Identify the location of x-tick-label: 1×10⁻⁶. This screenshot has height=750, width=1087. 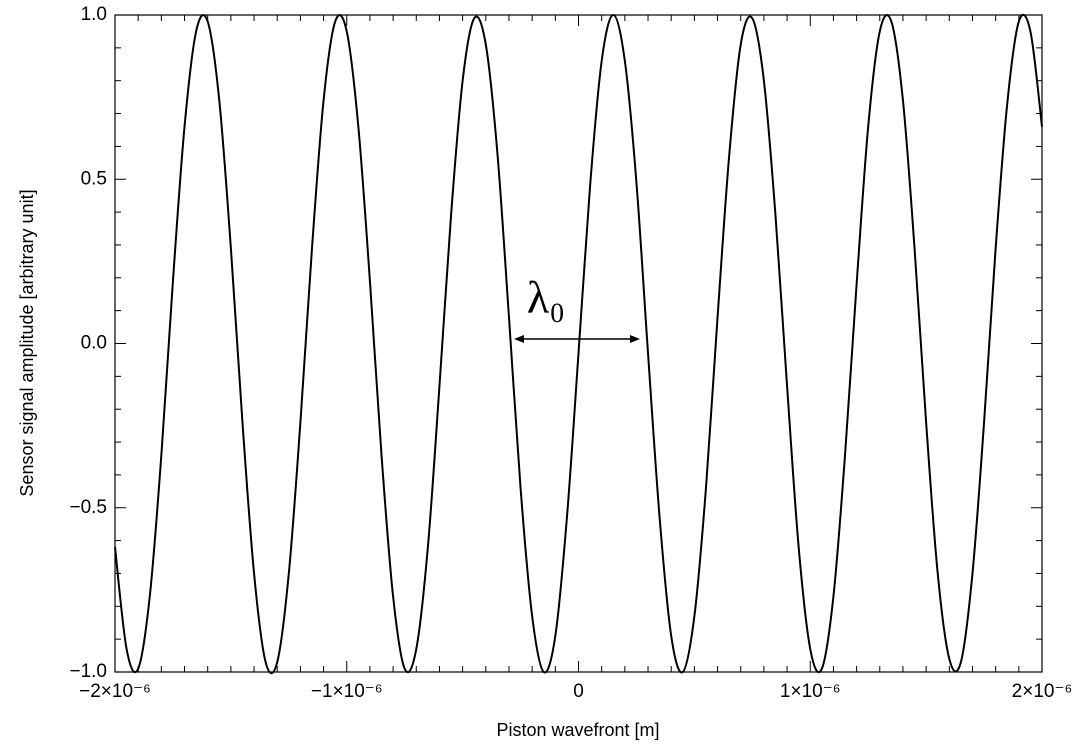
(810, 691).